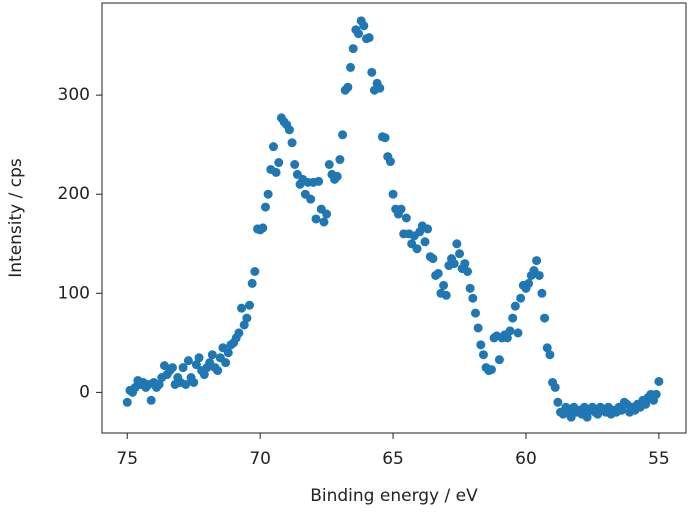  Describe the element at coordinates (260, 459) in the screenshot. I see `x-tick-label: 70` at that location.